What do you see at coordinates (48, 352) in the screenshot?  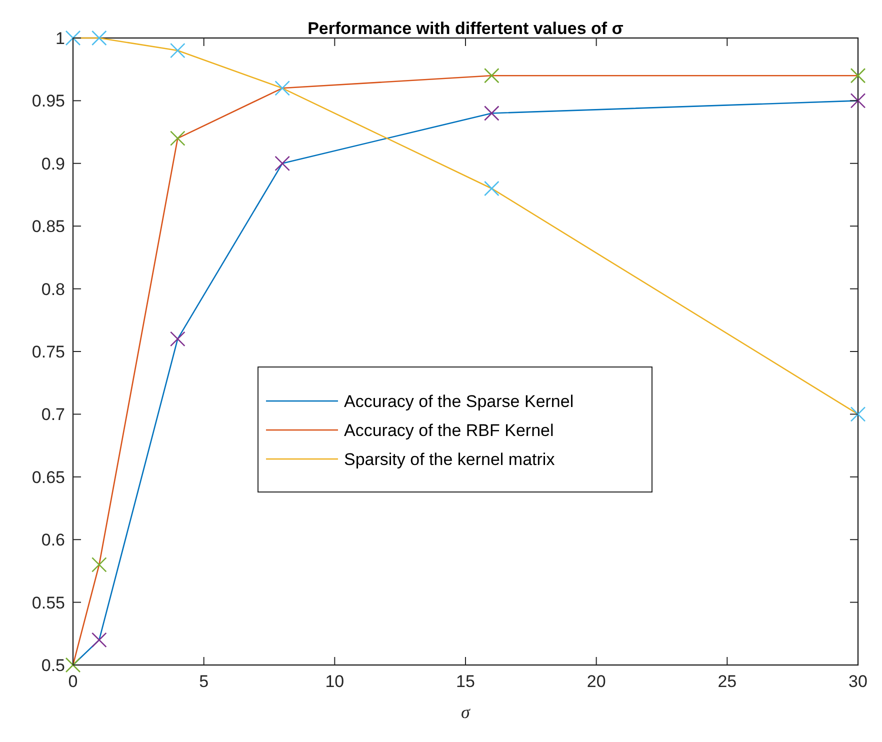 I see `y-tick-label: 0.75` at bounding box center [48, 352].